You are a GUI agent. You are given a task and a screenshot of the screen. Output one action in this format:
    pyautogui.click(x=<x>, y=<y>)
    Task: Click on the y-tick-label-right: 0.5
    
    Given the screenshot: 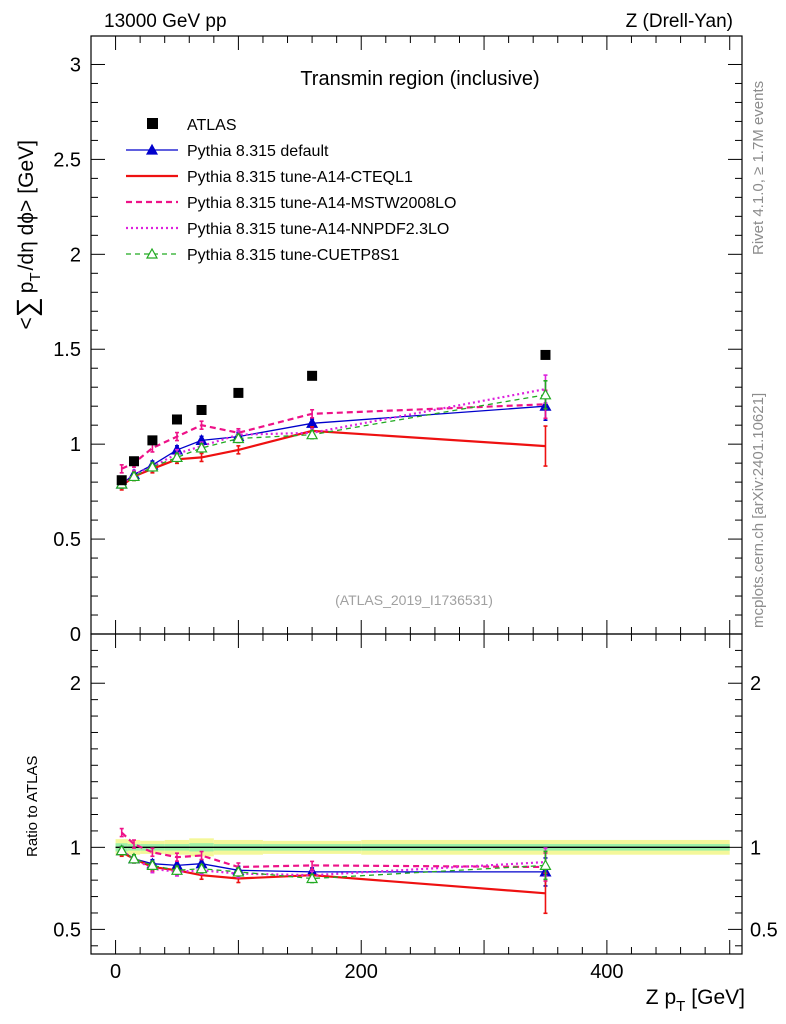 What is the action you would take?
    pyautogui.click(x=764, y=930)
    